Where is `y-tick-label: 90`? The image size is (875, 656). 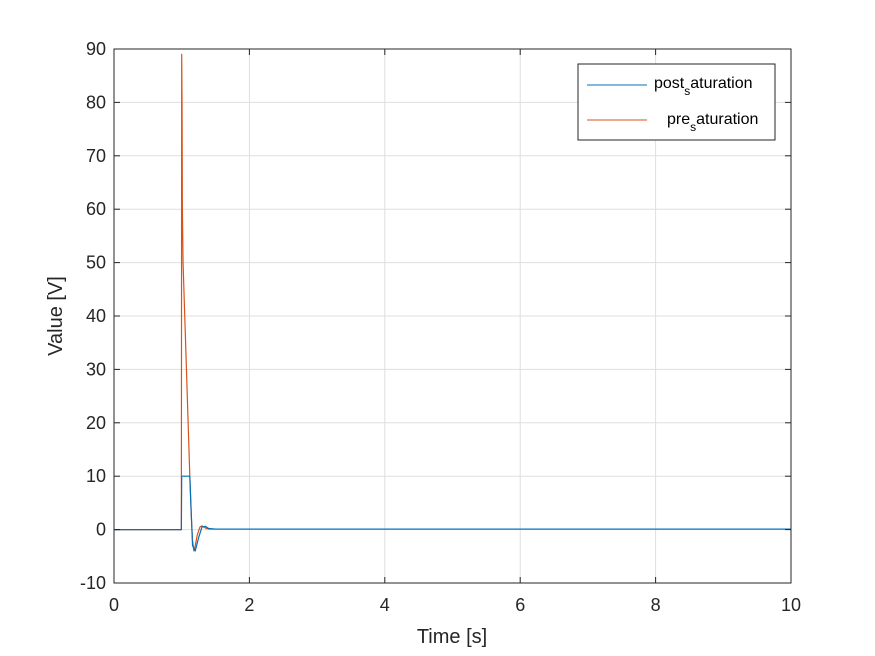
y-tick-label: 90 is located at coordinates (96, 49).